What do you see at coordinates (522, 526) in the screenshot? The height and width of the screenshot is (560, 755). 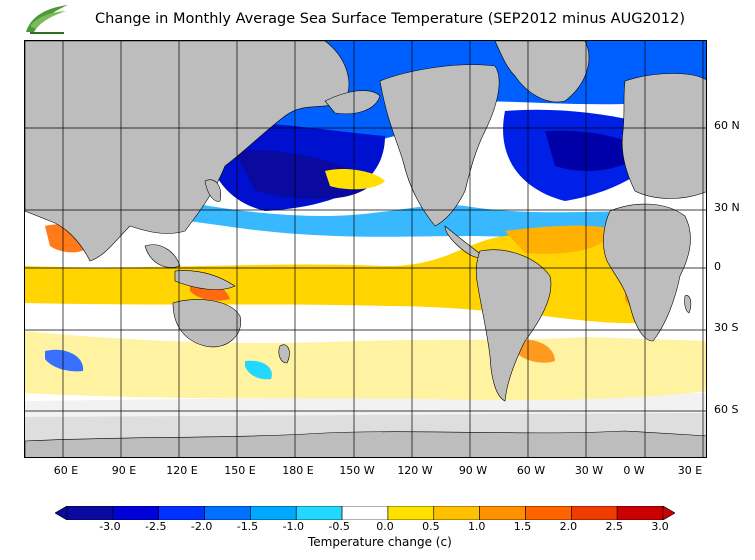 I see `color-scale-tick-label: 1.5` at bounding box center [522, 526].